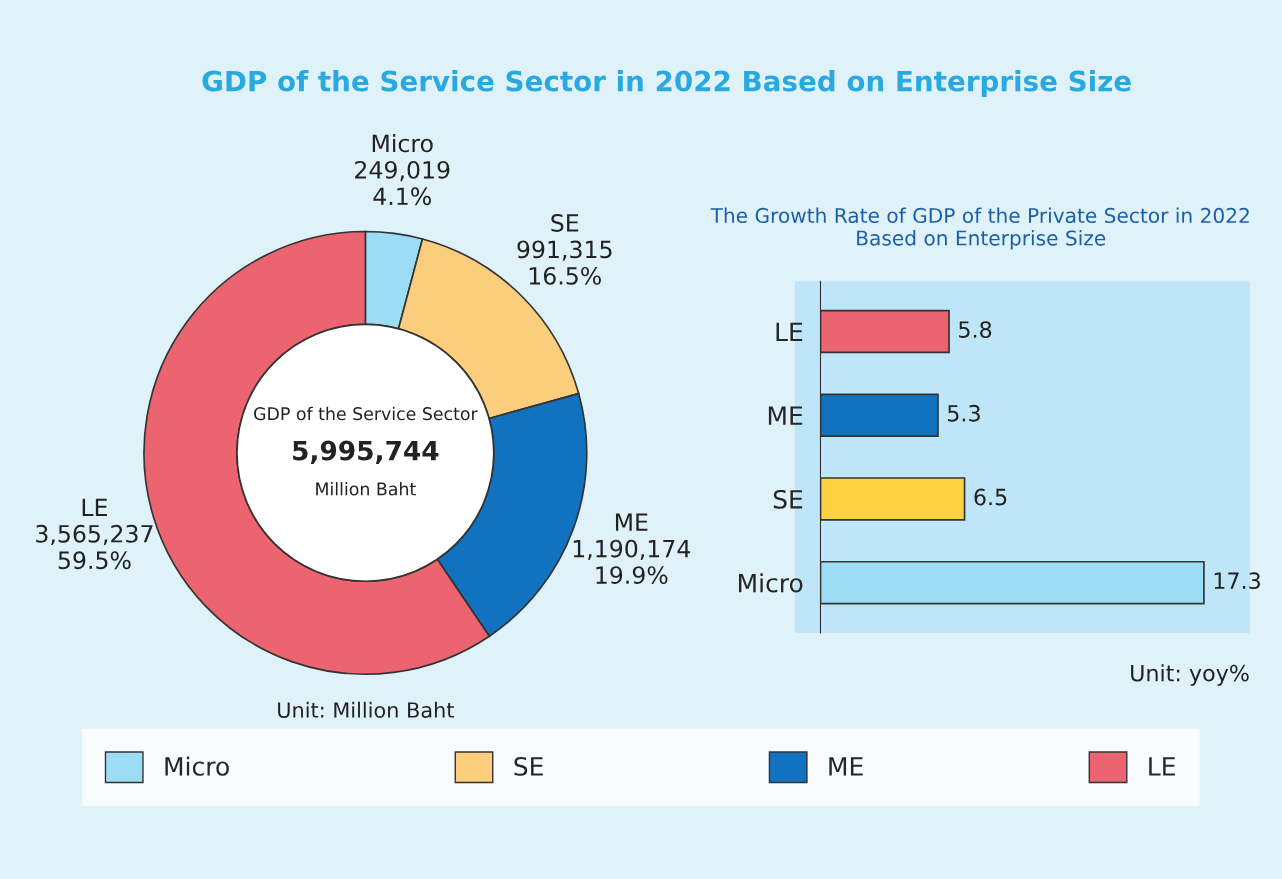 This screenshot has width=1282, height=879. Describe the element at coordinates (565, 223) in the screenshot. I see `slice-label: SE` at that location.